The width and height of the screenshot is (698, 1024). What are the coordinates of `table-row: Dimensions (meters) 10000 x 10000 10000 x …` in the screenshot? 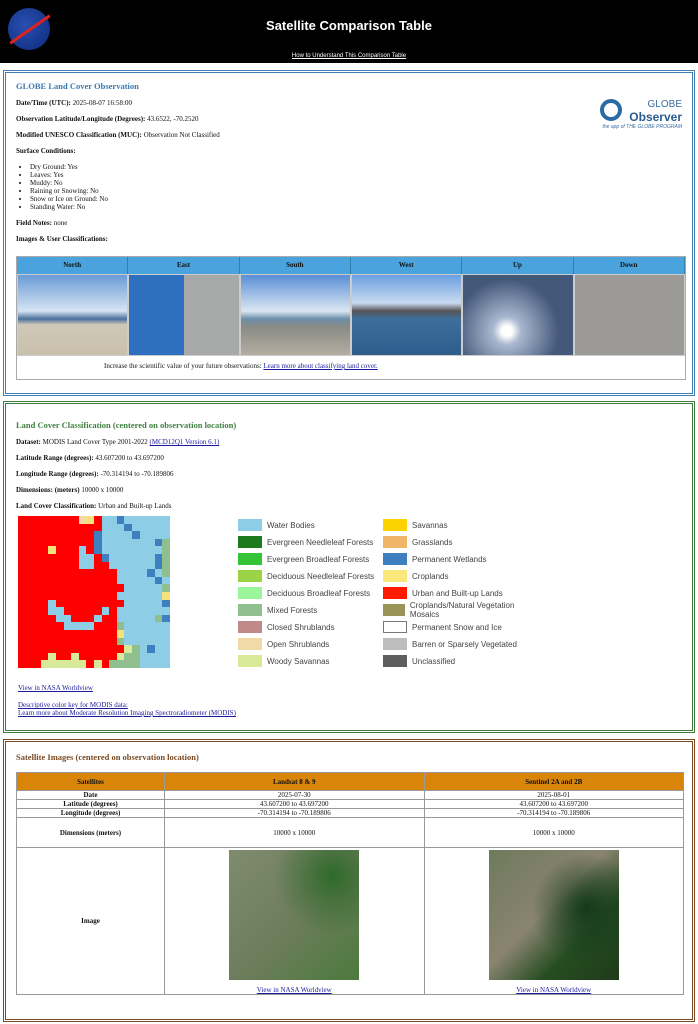 It's located at (350, 832).